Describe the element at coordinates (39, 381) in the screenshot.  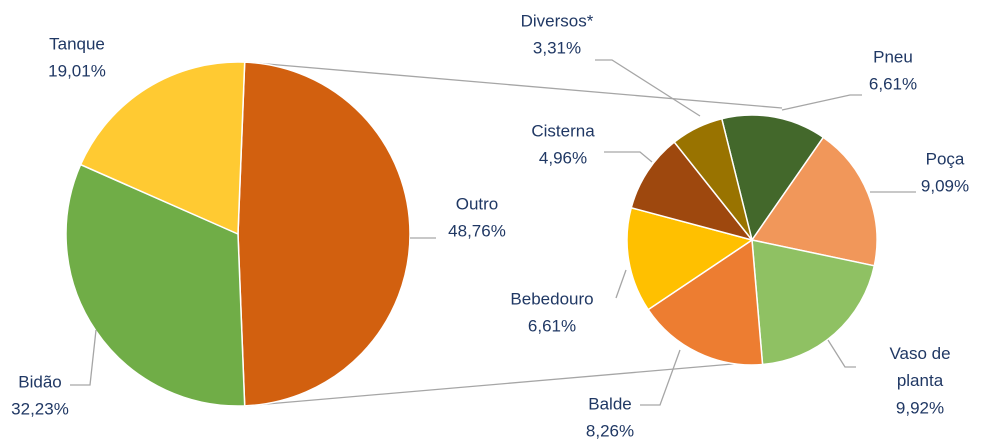
I see `slice-label: Bidão` at that location.